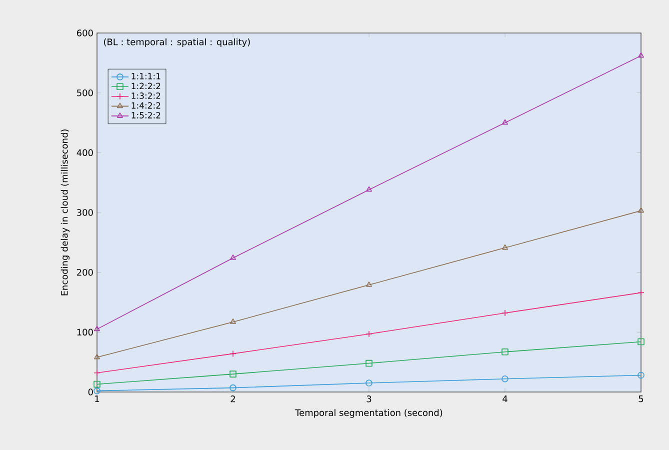  What do you see at coordinates (65, 213) in the screenshot?
I see `y-axis-title: Encoding delay in cloud (millisecond)` at bounding box center [65, 213].